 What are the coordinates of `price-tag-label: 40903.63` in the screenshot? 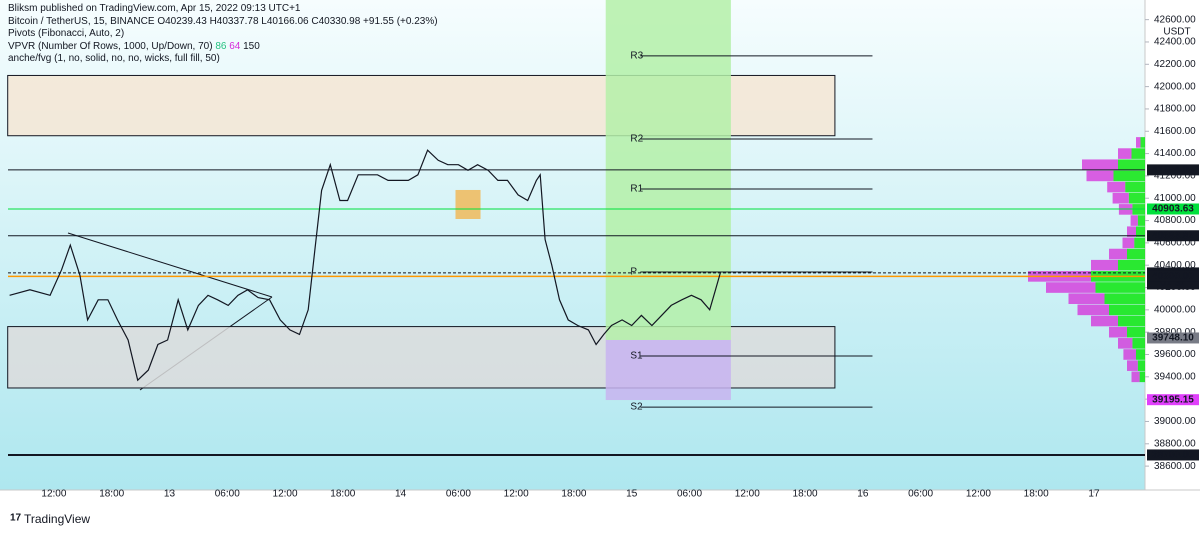 It's located at (1173, 209).